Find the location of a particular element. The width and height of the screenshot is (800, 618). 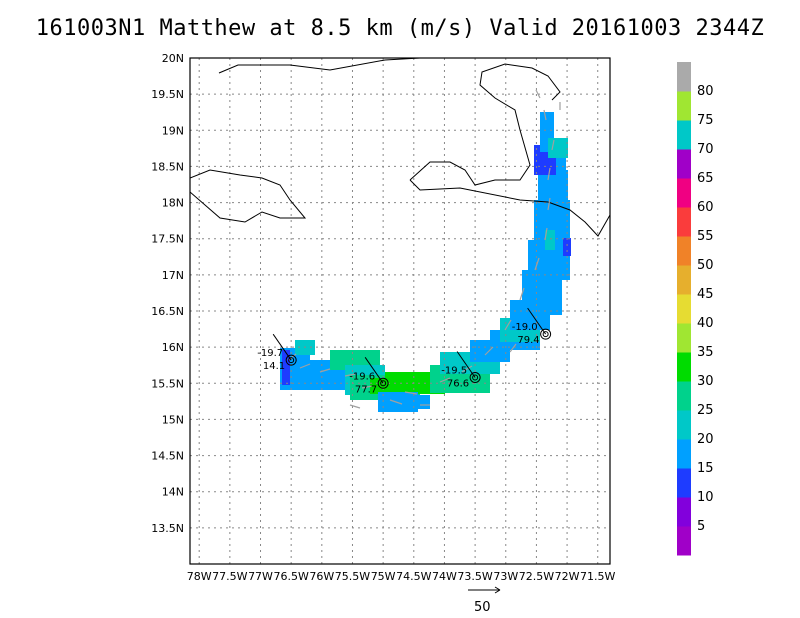

colorbar-label: 70 is located at coordinates (705, 149).